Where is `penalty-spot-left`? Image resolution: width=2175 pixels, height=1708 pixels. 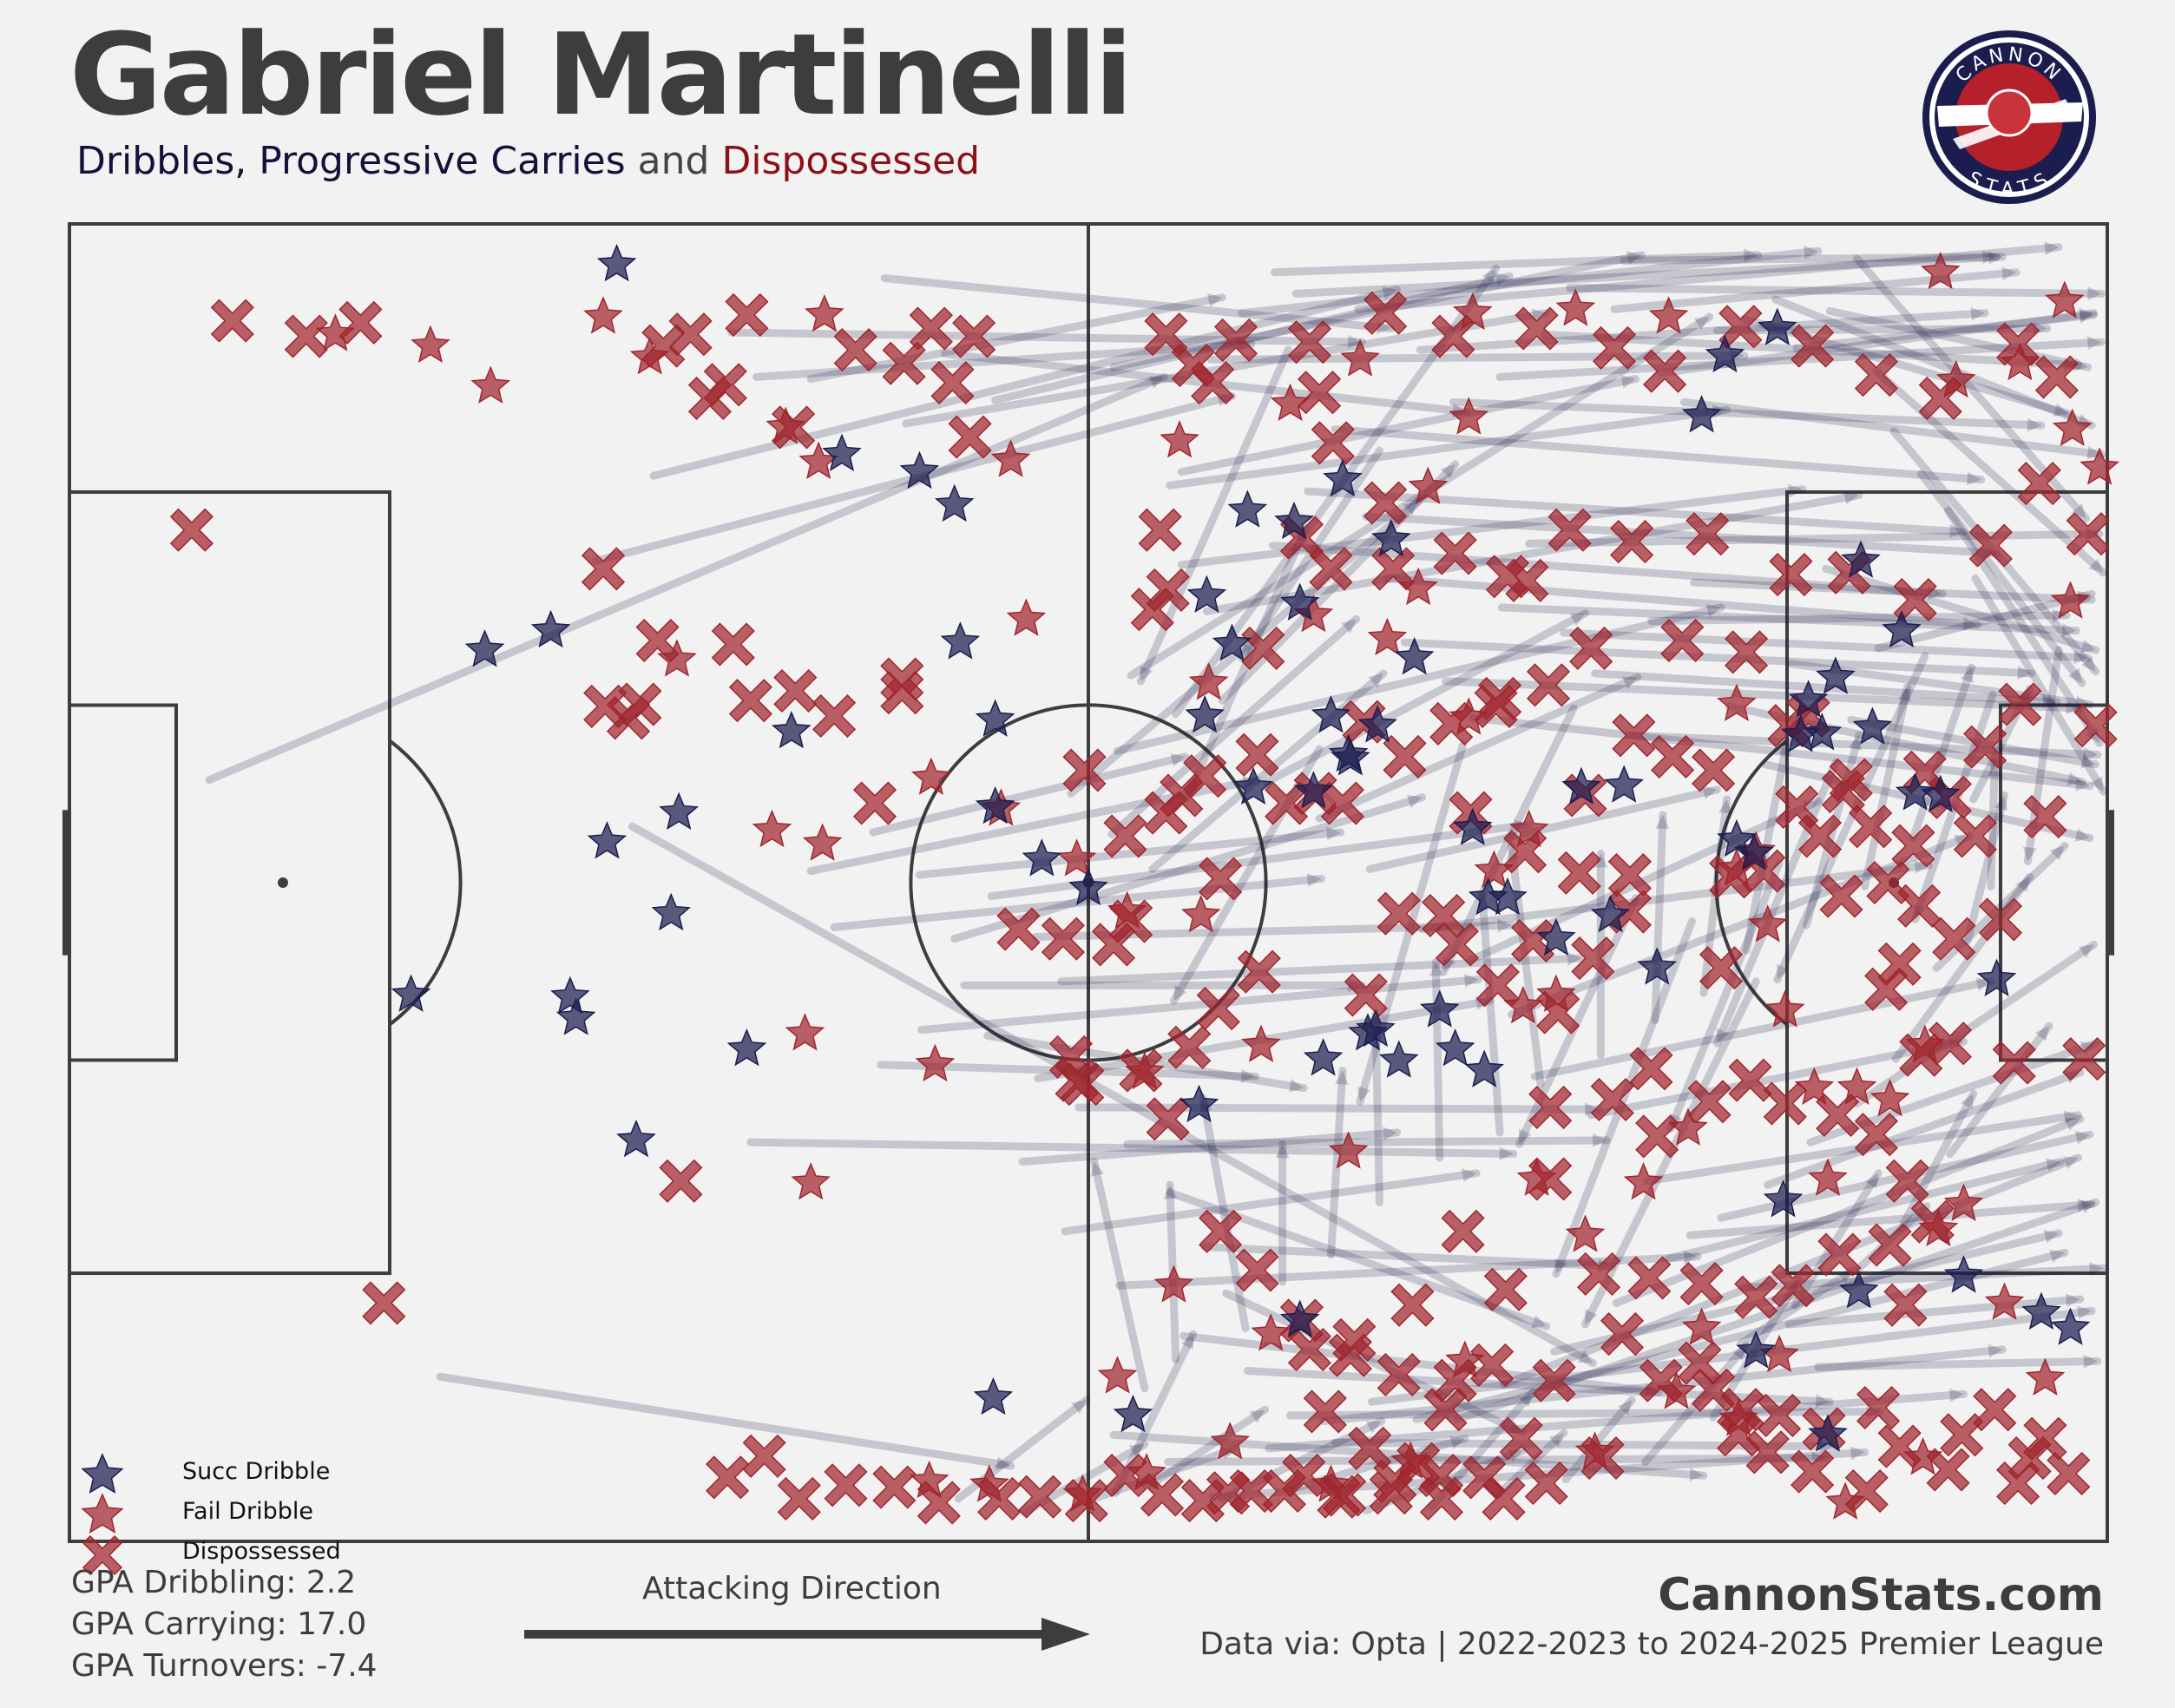
penalty-spot-left is located at coordinates (283, 882).